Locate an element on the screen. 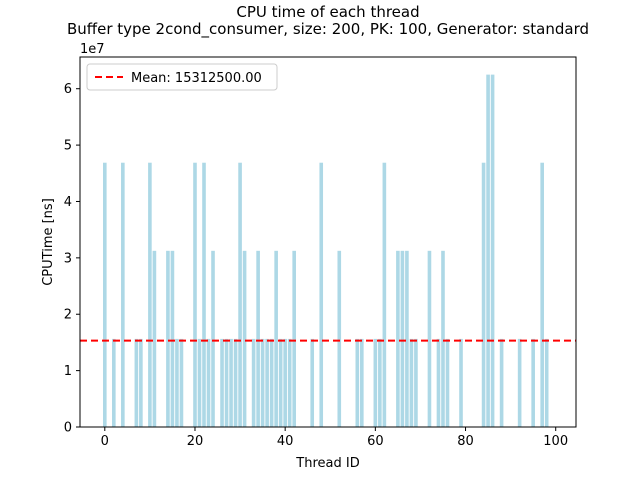 The height and width of the screenshot is (480, 640). y-tick-label: 4 is located at coordinates (68, 202).